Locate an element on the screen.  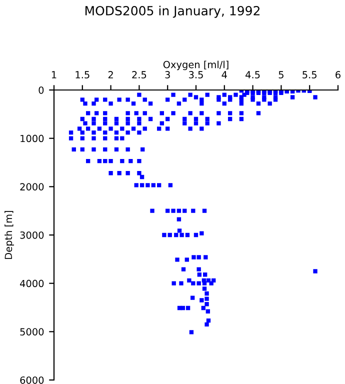
x-tick-label: 5.5 is located at coordinates (309, 74).